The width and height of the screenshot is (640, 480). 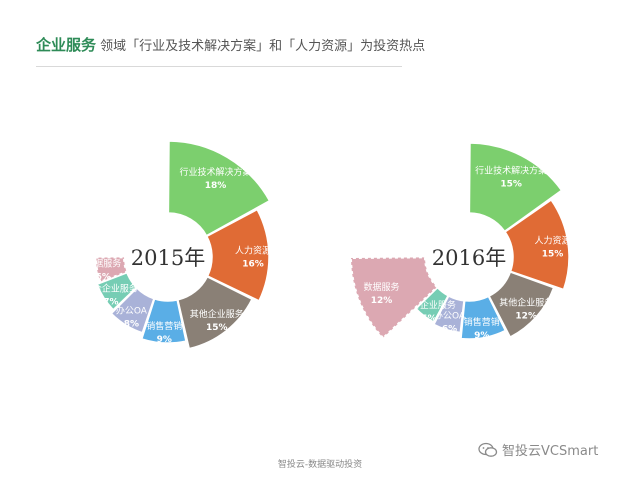 What do you see at coordinates (428, 319) in the screenshot?
I see `slice-value: 5%` at bounding box center [428, 319].